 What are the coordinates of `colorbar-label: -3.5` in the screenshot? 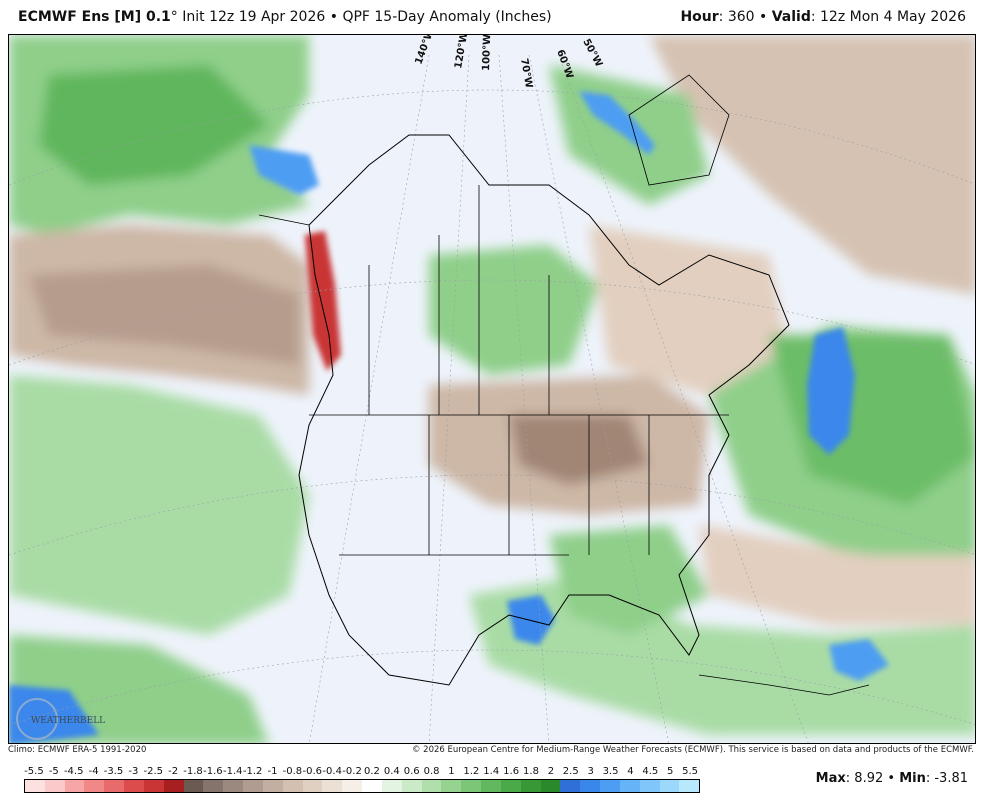 It's located at (113, 771).